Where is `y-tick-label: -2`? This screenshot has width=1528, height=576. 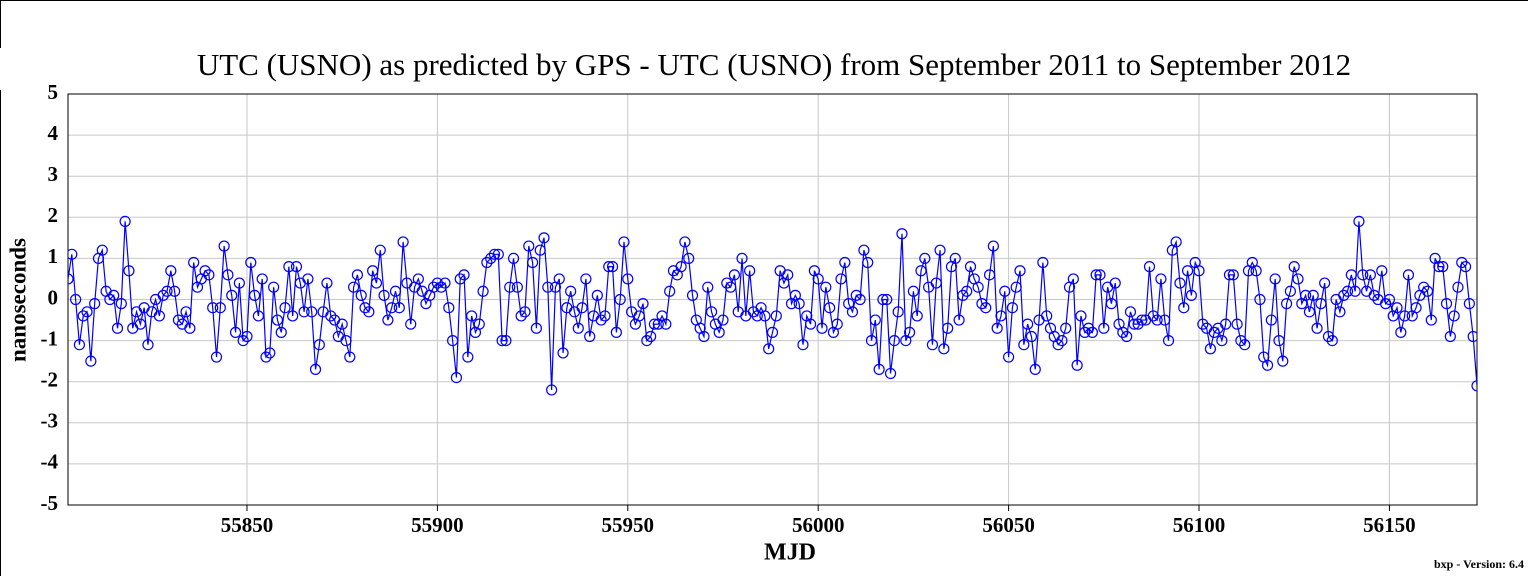 y-tick-label: -2 is located at coordinates (50, 380).